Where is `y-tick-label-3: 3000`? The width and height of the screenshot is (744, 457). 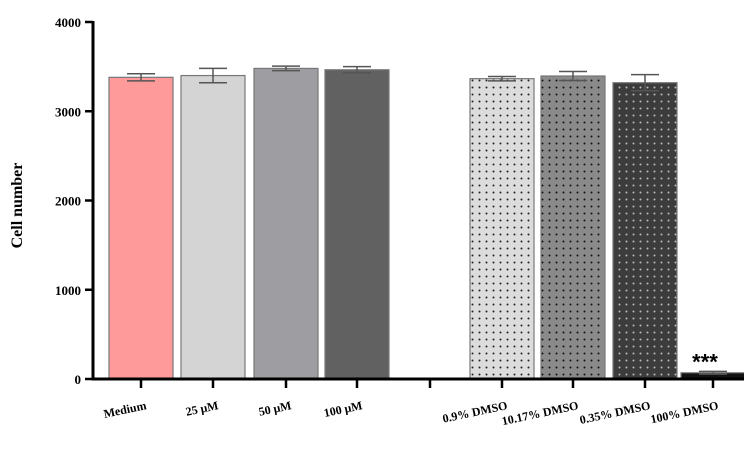
y-tick-label-3: 3000 is located at coordinates (68, 111).